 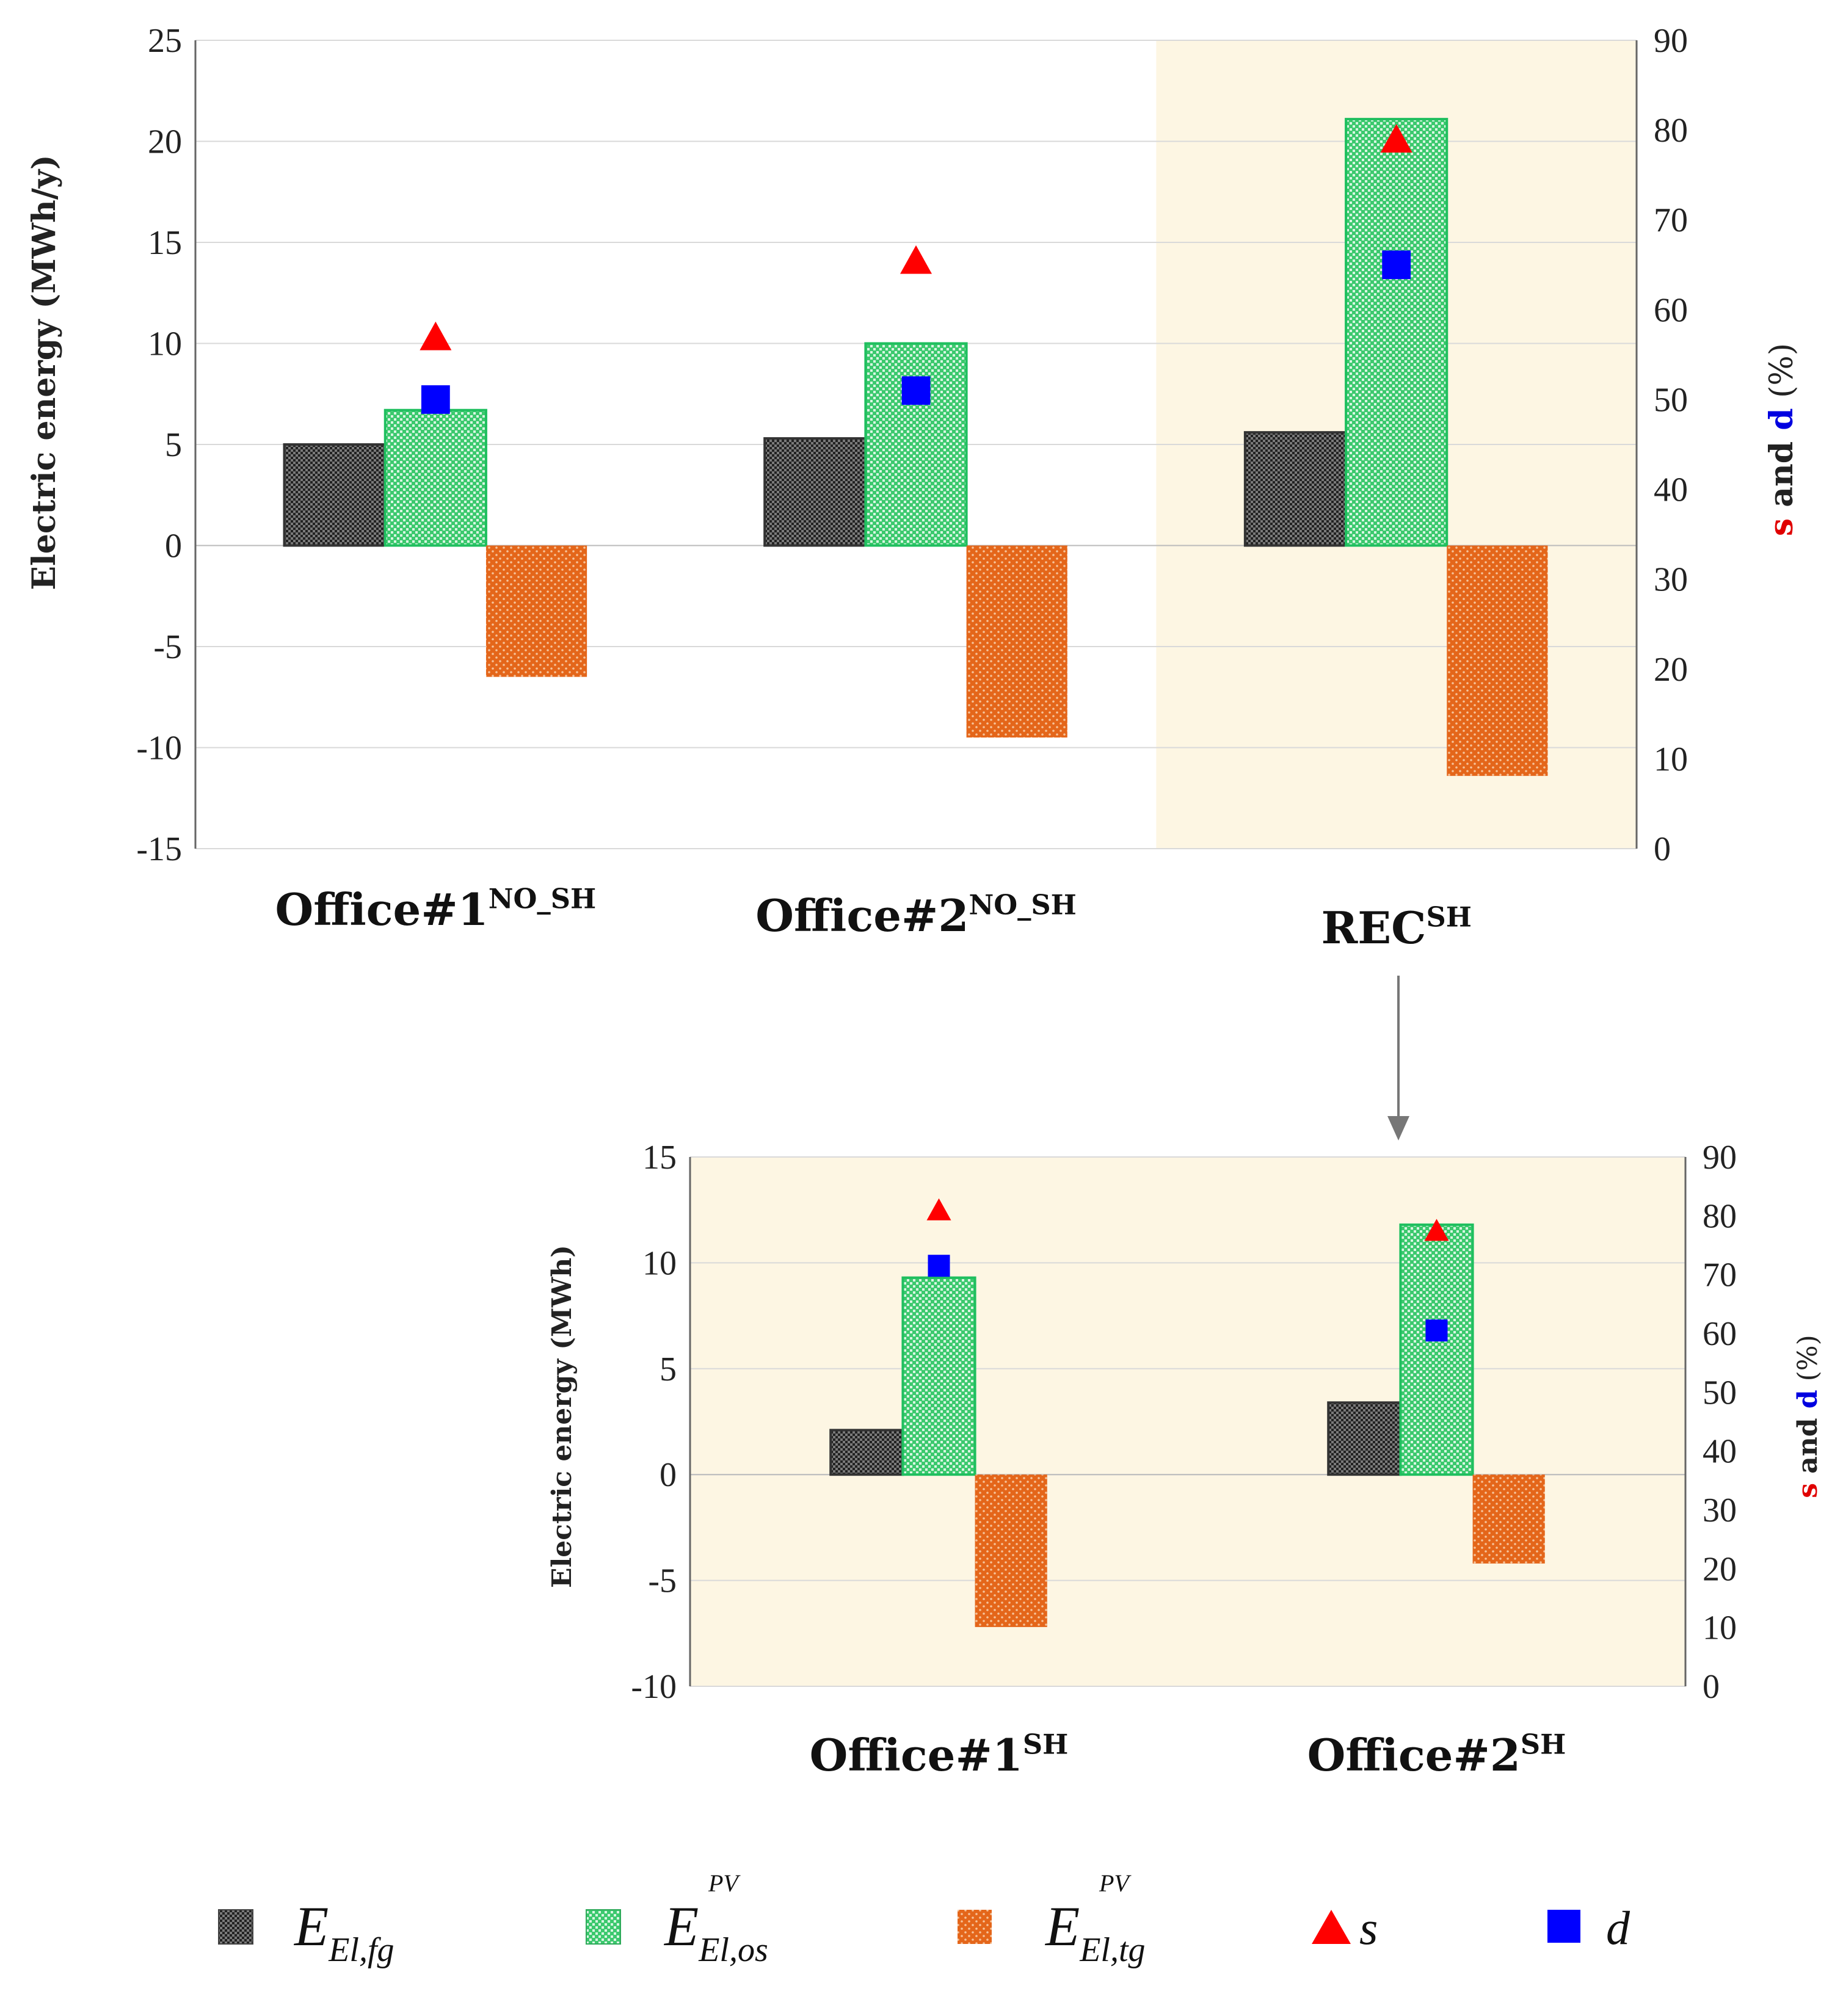 What do you see at coordinates (1720, 1422) in the screenshot?
I see `bottom-y2-ticks: 90 80 70 60 50 40 30 20 10 0` at bounding box center [1720, 1422].